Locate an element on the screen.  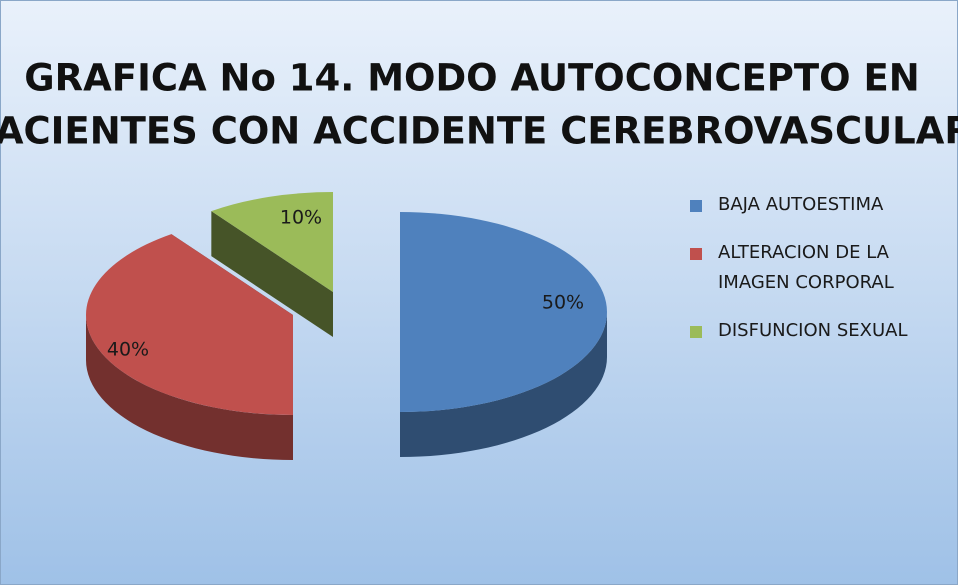
data-label: 40% is located at coordinates (128, 350).